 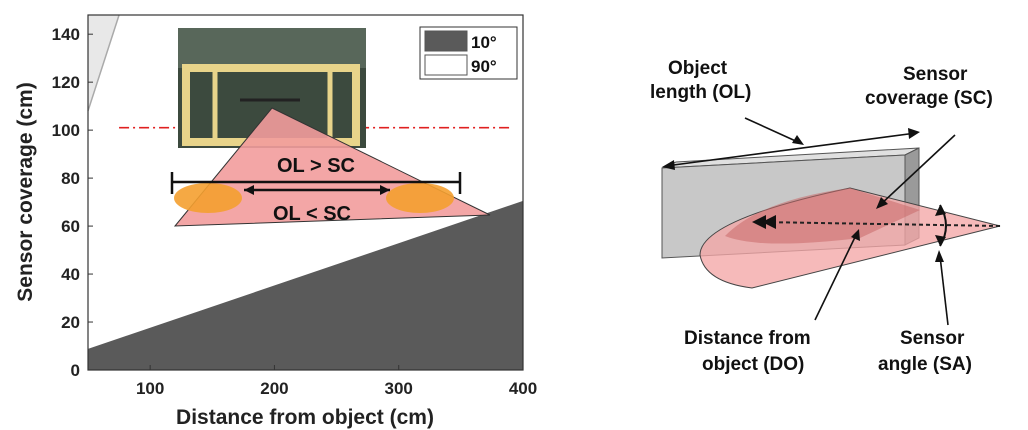 I want to click on y-tick-label: 80, so click(x=70, y=178).